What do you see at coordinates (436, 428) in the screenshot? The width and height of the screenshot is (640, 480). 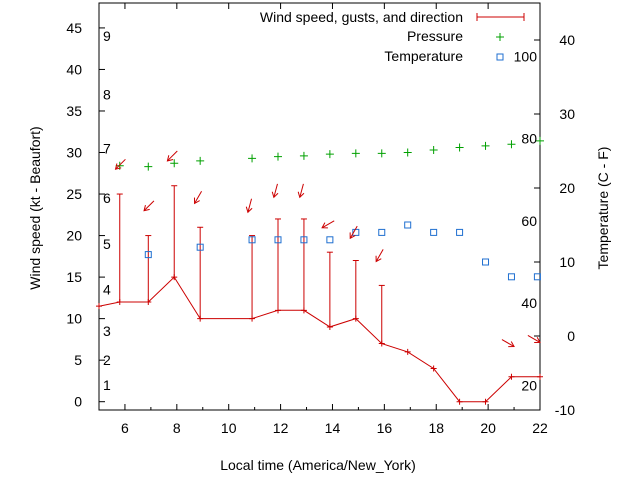 I see `x-tick-label-6: 18` at bounding box center [436, 428].